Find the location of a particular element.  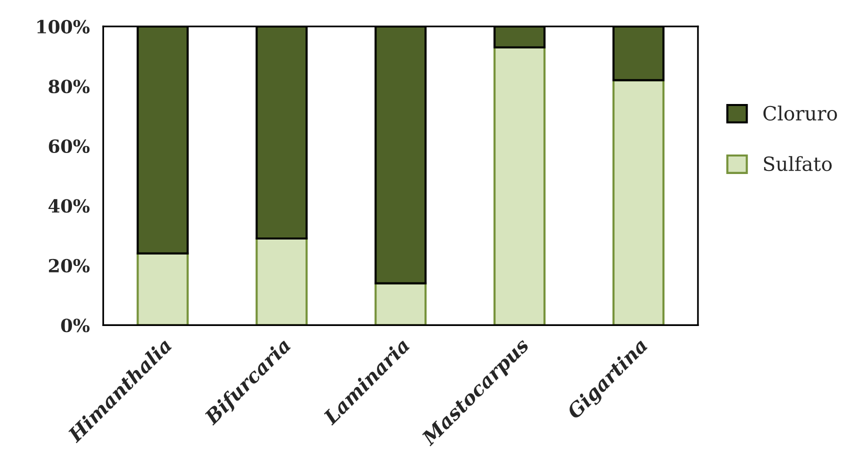

y-tick-label: 20% is located at coordinates (69, 265).